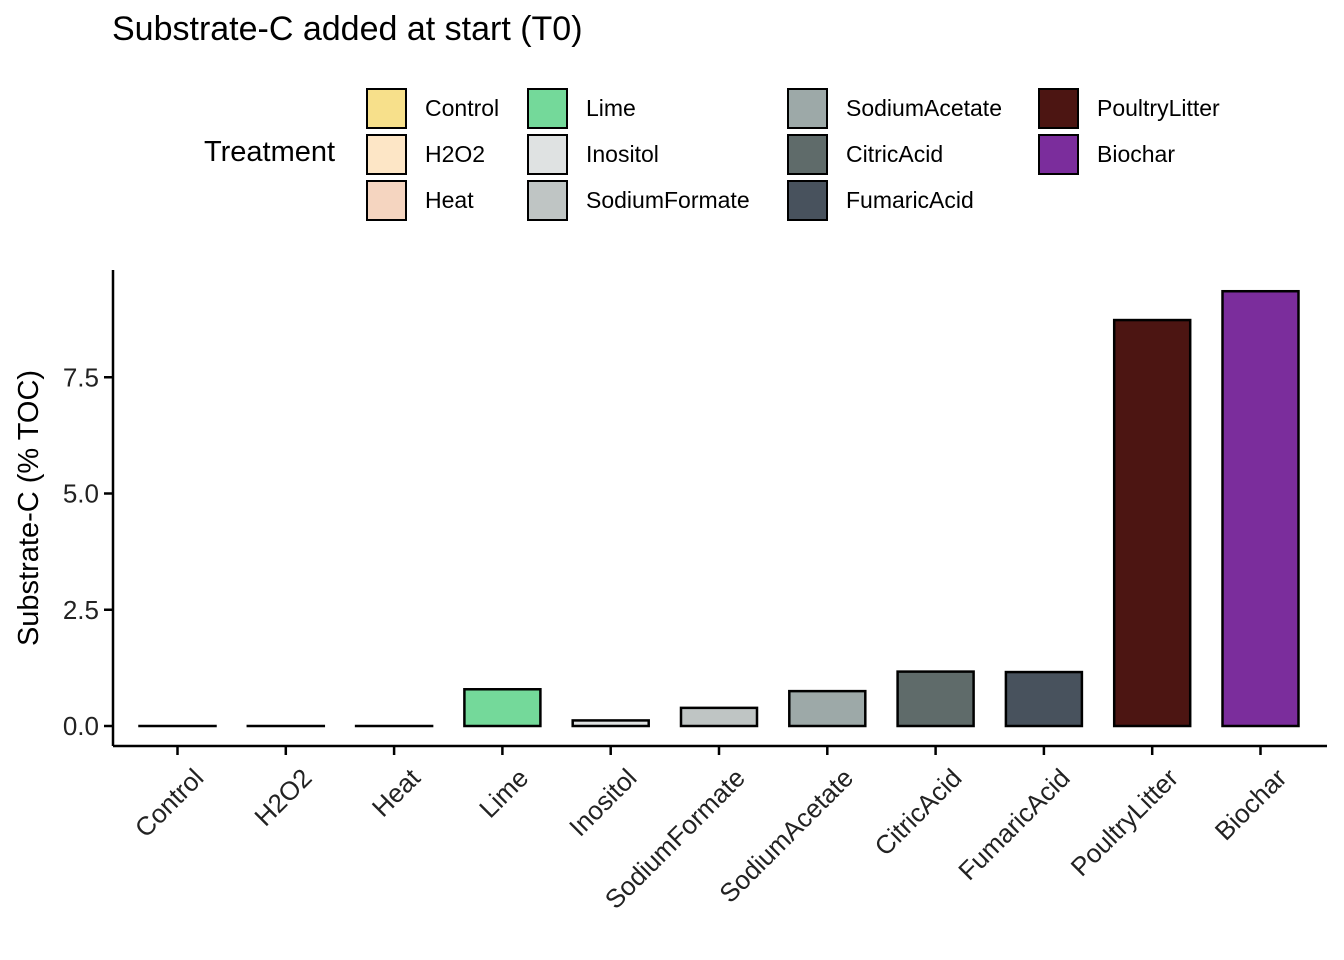 The height and width of the screenshot is (960, 1344). I want to click on legend-label: Inositol, so click(622, 153).